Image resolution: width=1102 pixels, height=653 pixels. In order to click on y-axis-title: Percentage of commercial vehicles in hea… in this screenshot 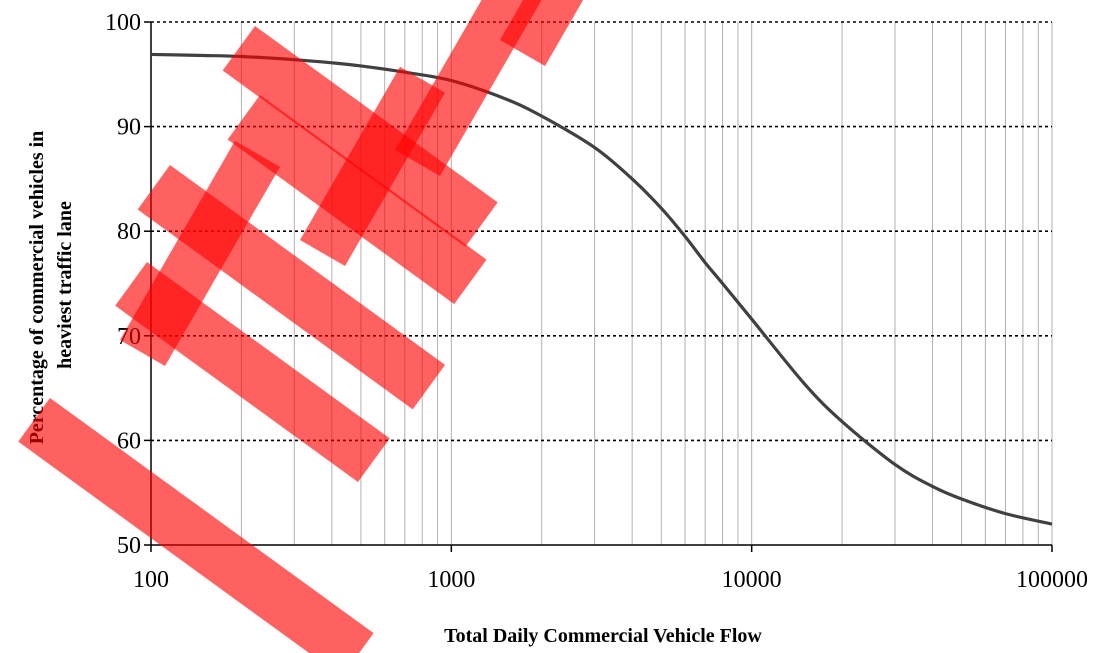, I will do `click(51, 285)`.